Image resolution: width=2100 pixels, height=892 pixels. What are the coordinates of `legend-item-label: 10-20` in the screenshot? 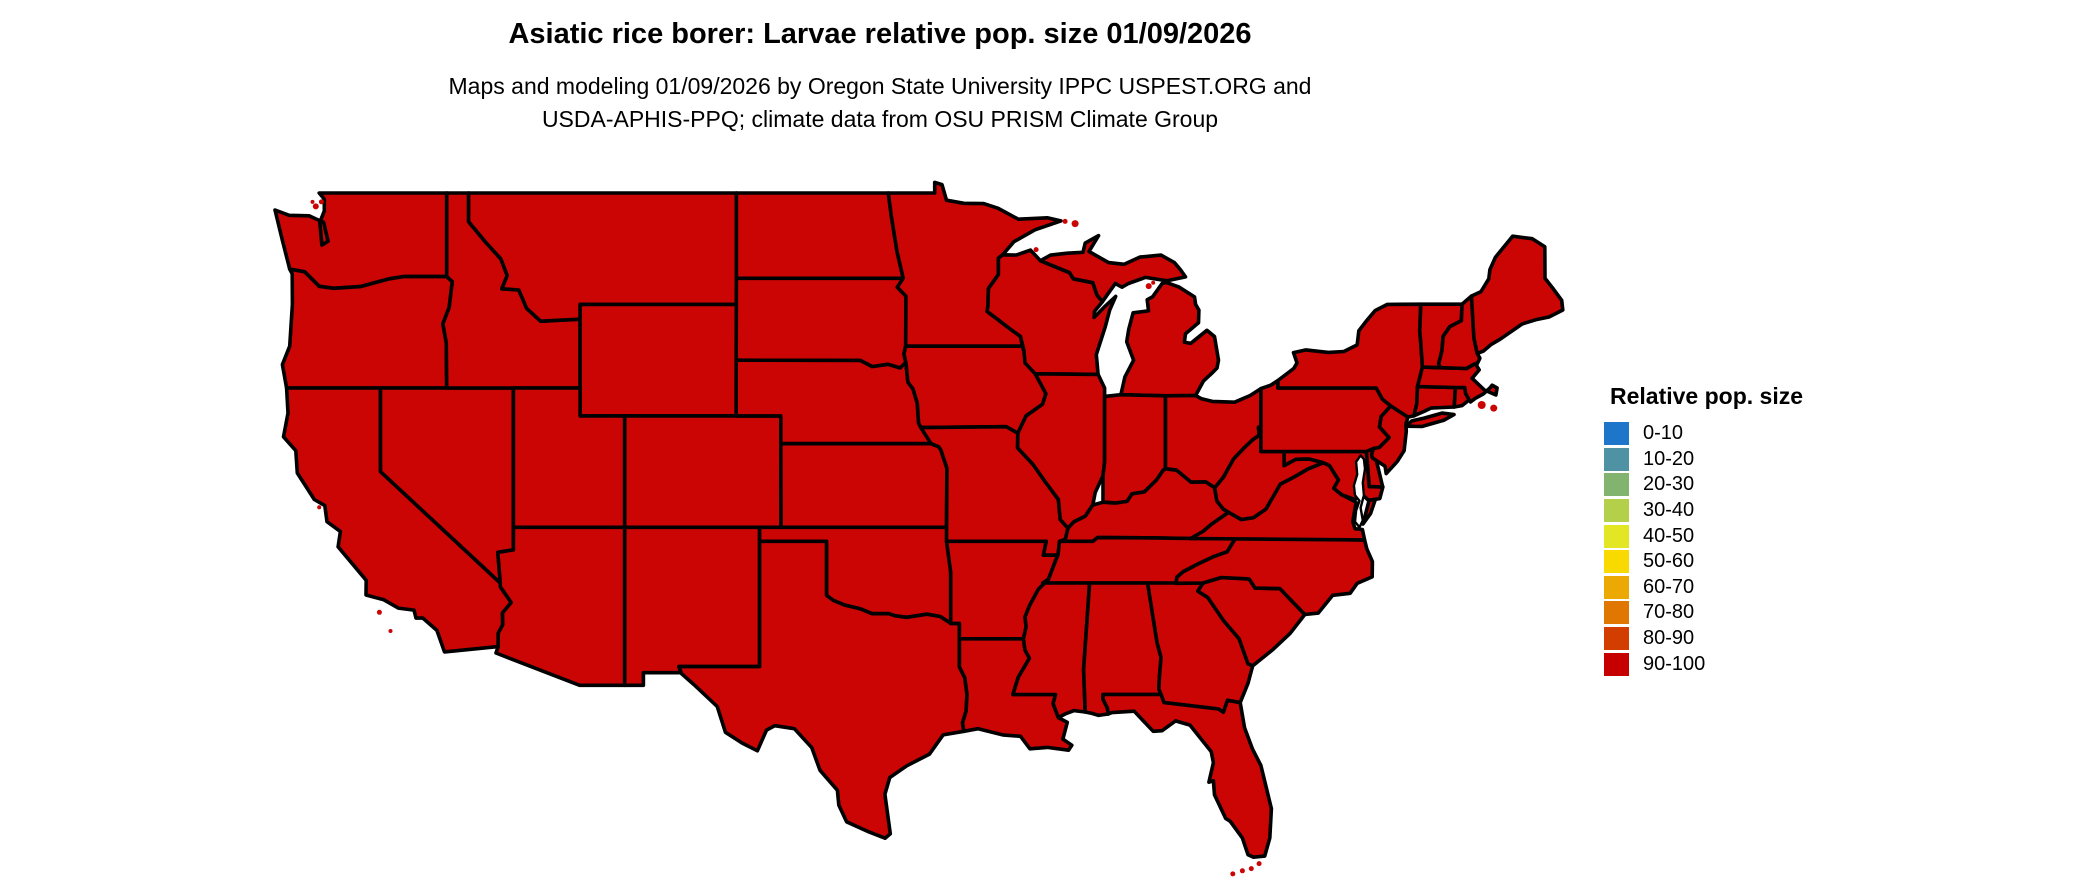 It's located at (1669, 458).